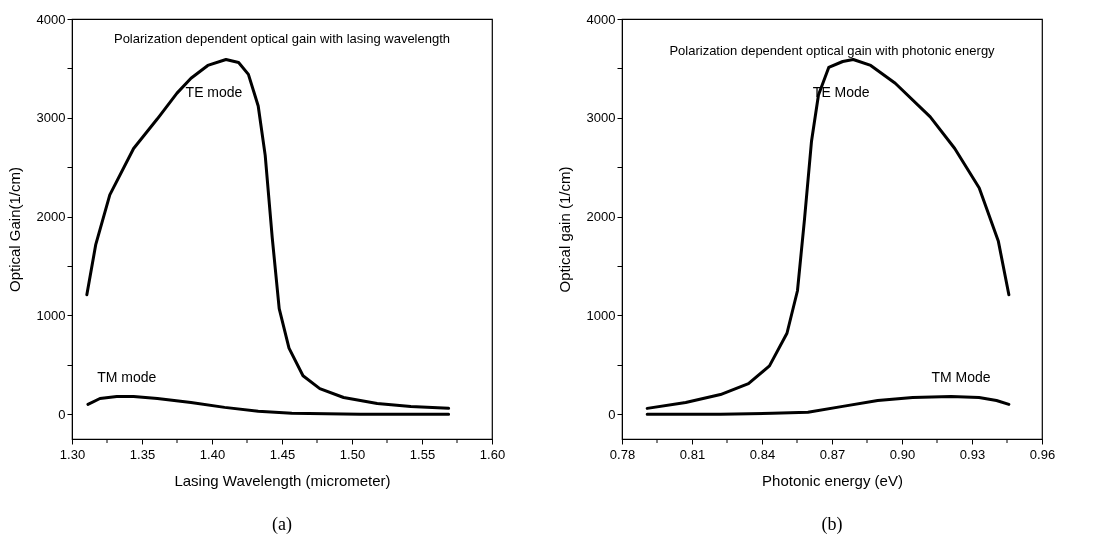  What do you see at coordinates (832, 454) in the screenshot?
I see `x-tick-label: 0.87` at bounding box center [832, 454].